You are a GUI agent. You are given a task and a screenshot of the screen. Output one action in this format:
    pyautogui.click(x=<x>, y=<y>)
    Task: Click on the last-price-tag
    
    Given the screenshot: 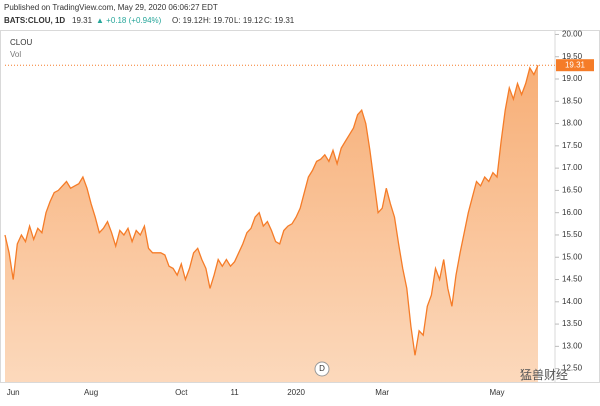 What is the action you would take?
    pyautogui.click(x=575, y=65)
    